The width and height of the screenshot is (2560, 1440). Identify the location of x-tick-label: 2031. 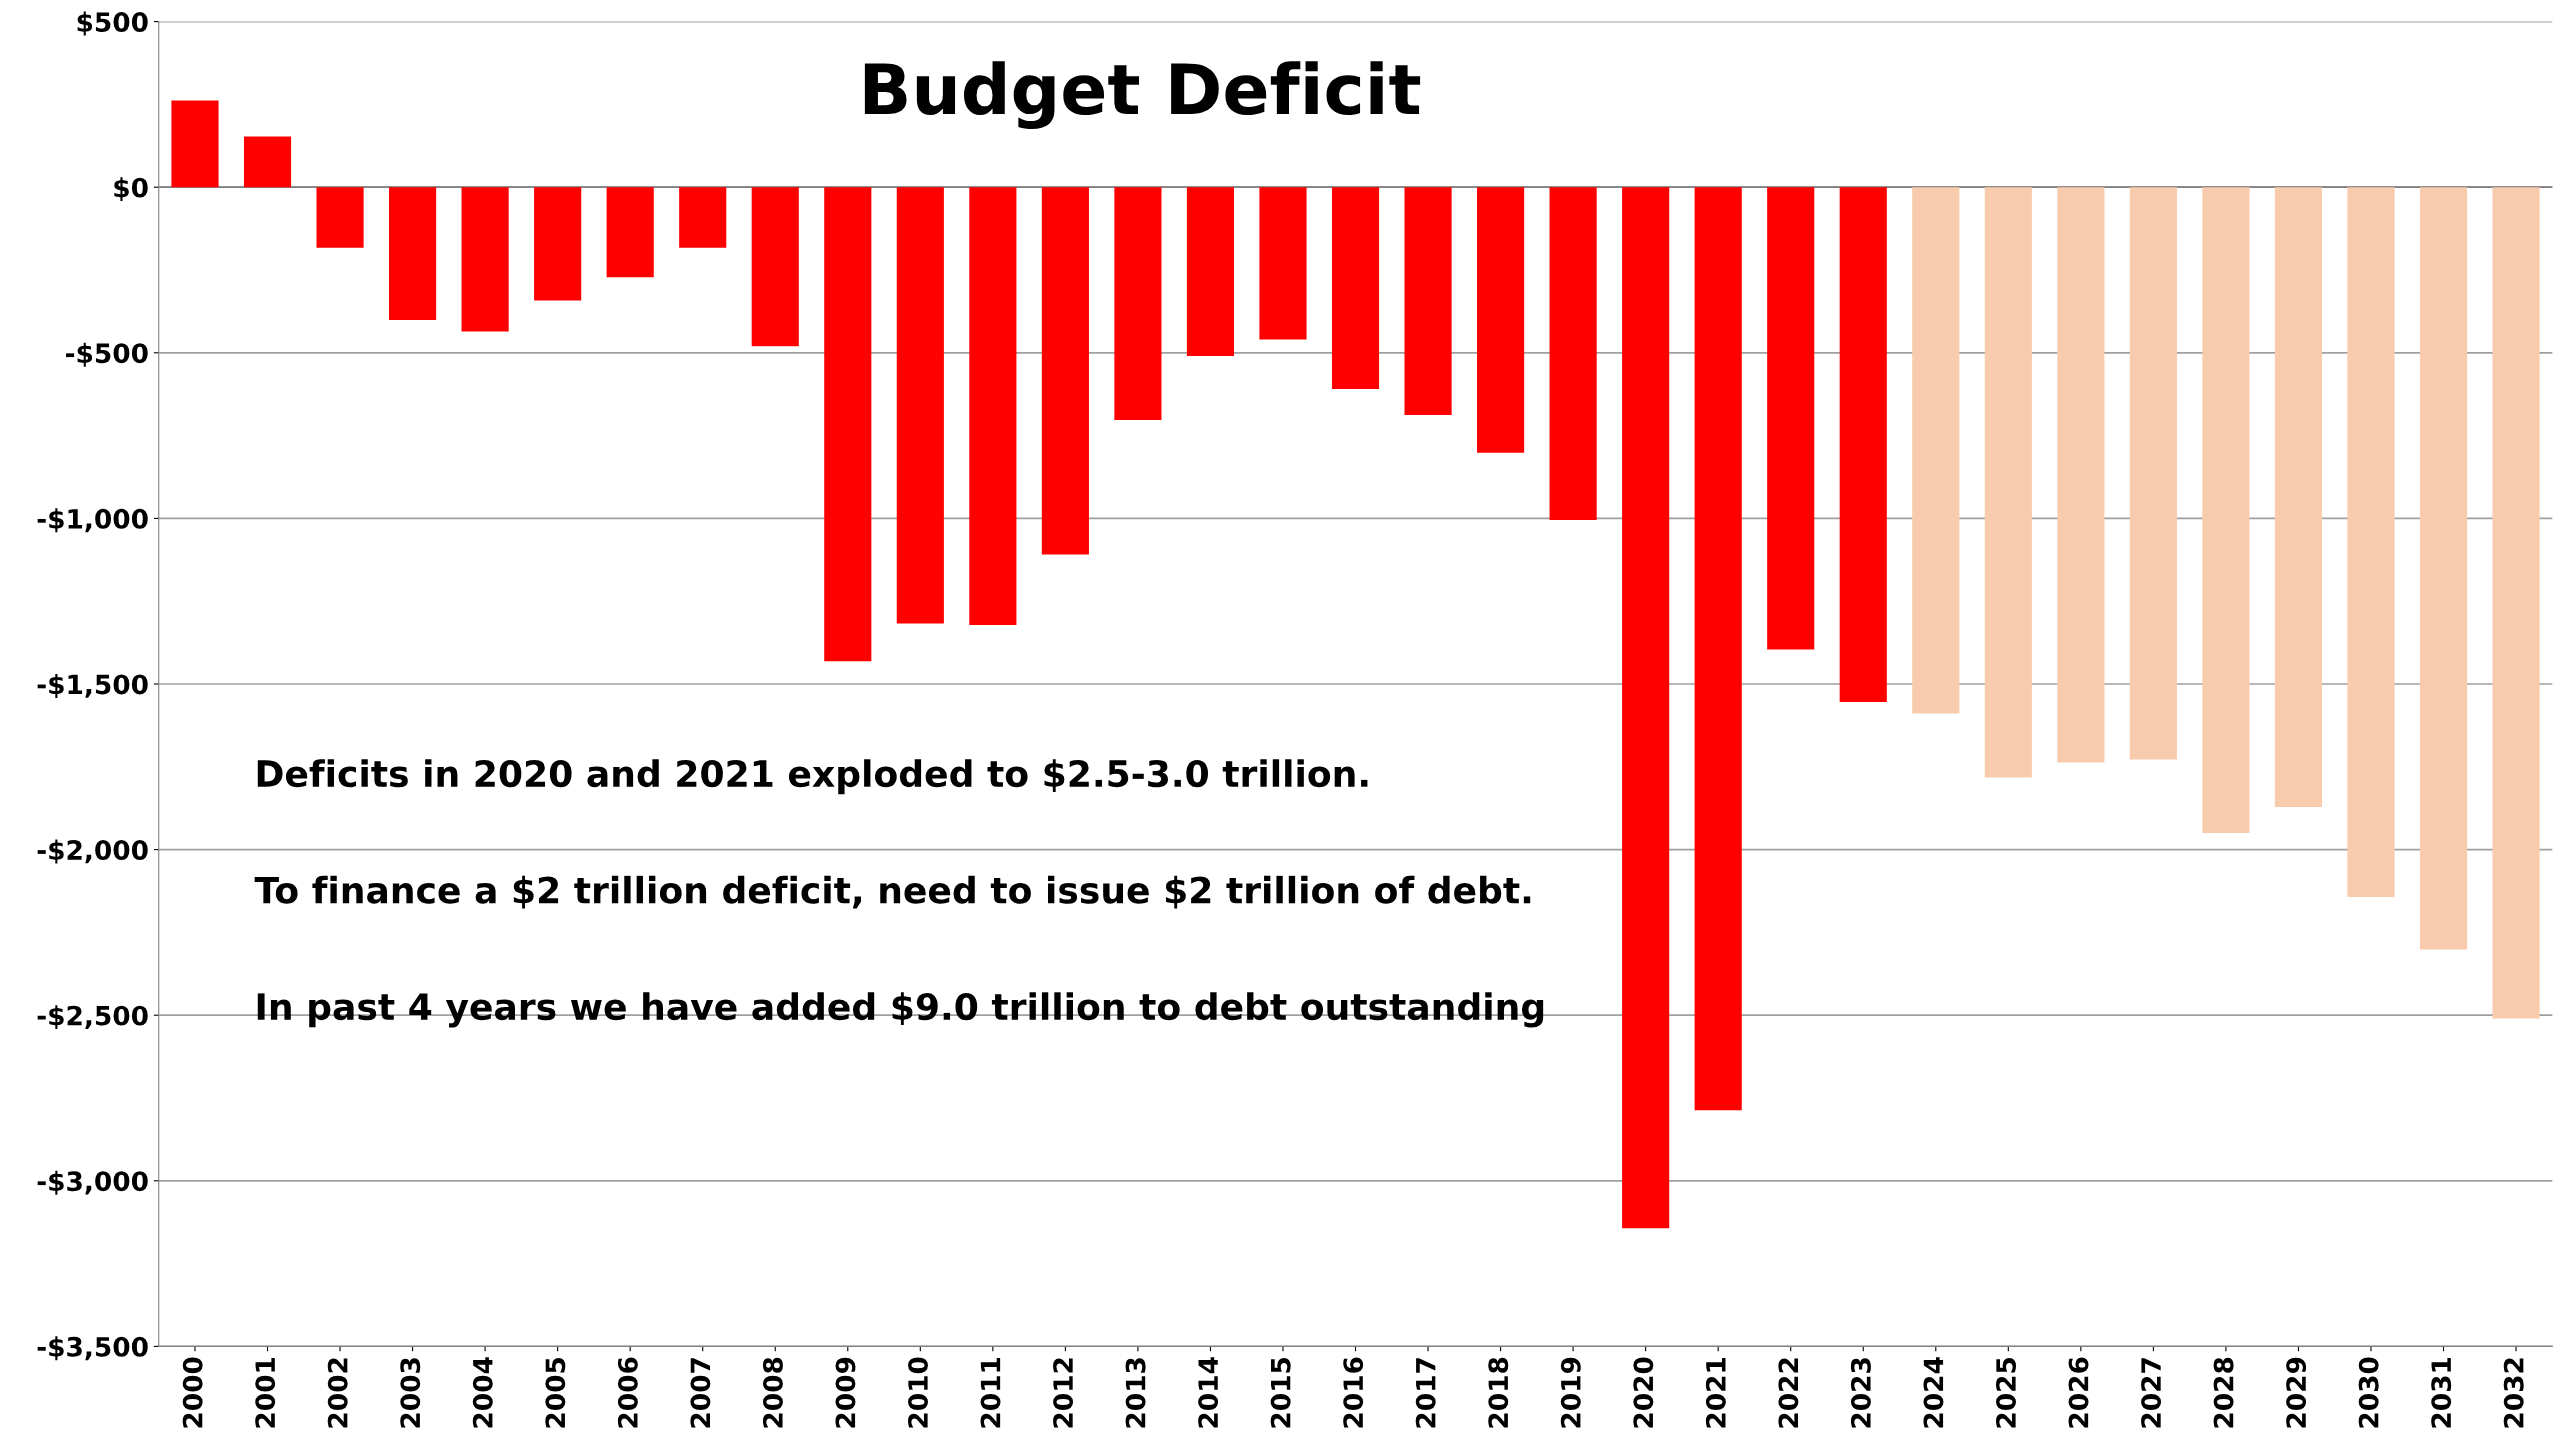
(2441, 1392).